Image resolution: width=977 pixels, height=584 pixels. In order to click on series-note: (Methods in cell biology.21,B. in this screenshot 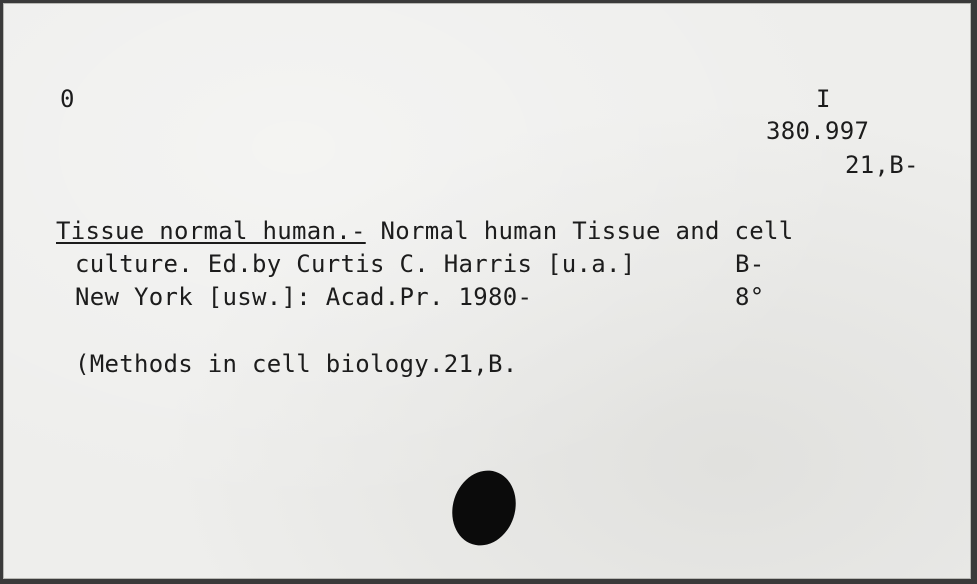, I will do `click(296, 364)`.